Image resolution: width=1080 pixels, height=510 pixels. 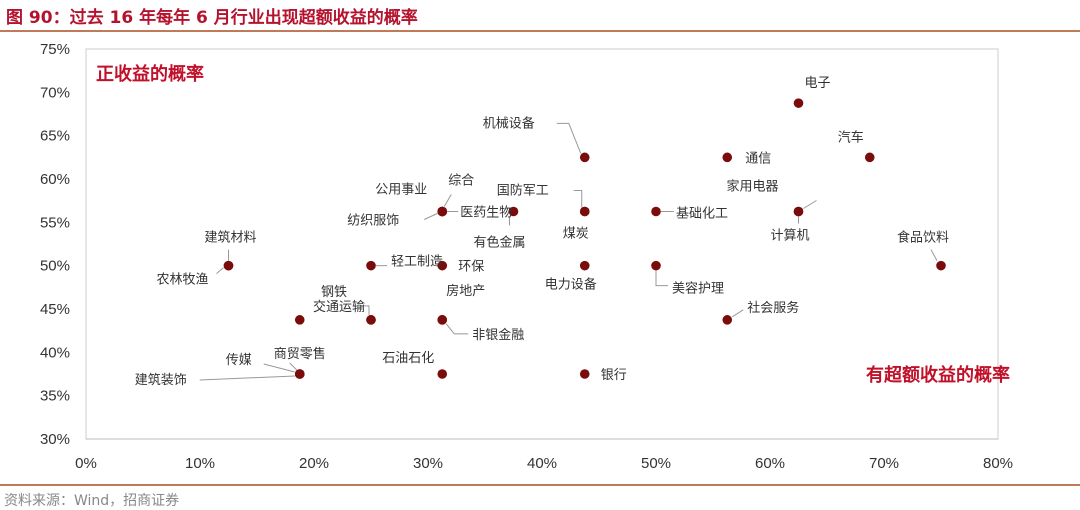 What do you see at coordinates (998, 463) in the screenshot?
I see `x-tick-label: 80%` at bounding box center [998, 463].